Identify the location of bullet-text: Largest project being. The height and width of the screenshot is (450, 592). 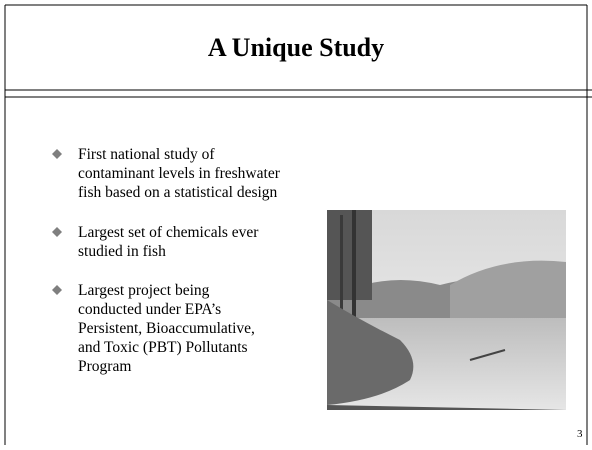
(144, 290).